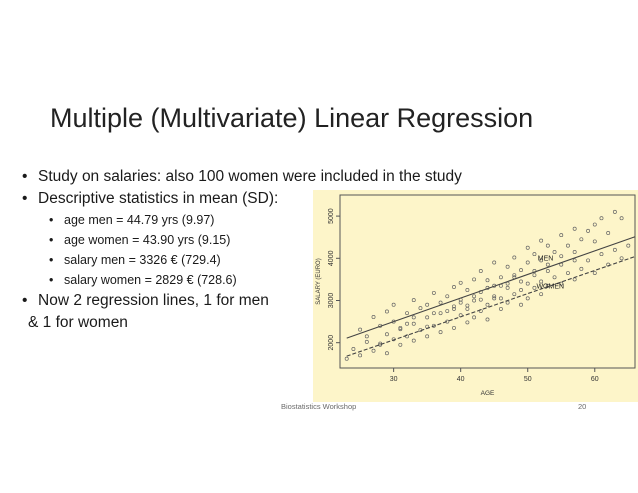 This screenshot has width=638, height=493. I want to click on sub-bullet-item: age men = 44.79 yrs (9.97), so click(282, 220).